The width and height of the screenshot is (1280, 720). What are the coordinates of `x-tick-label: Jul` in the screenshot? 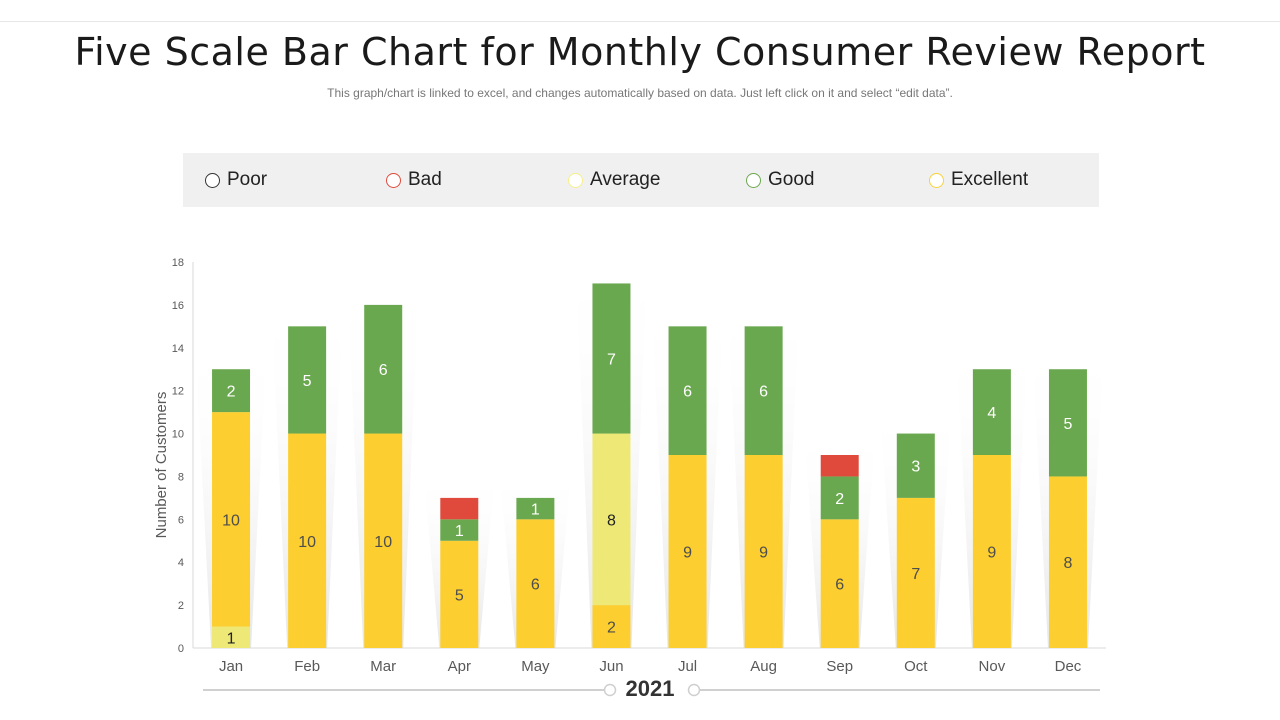 It's located at (687, 666).